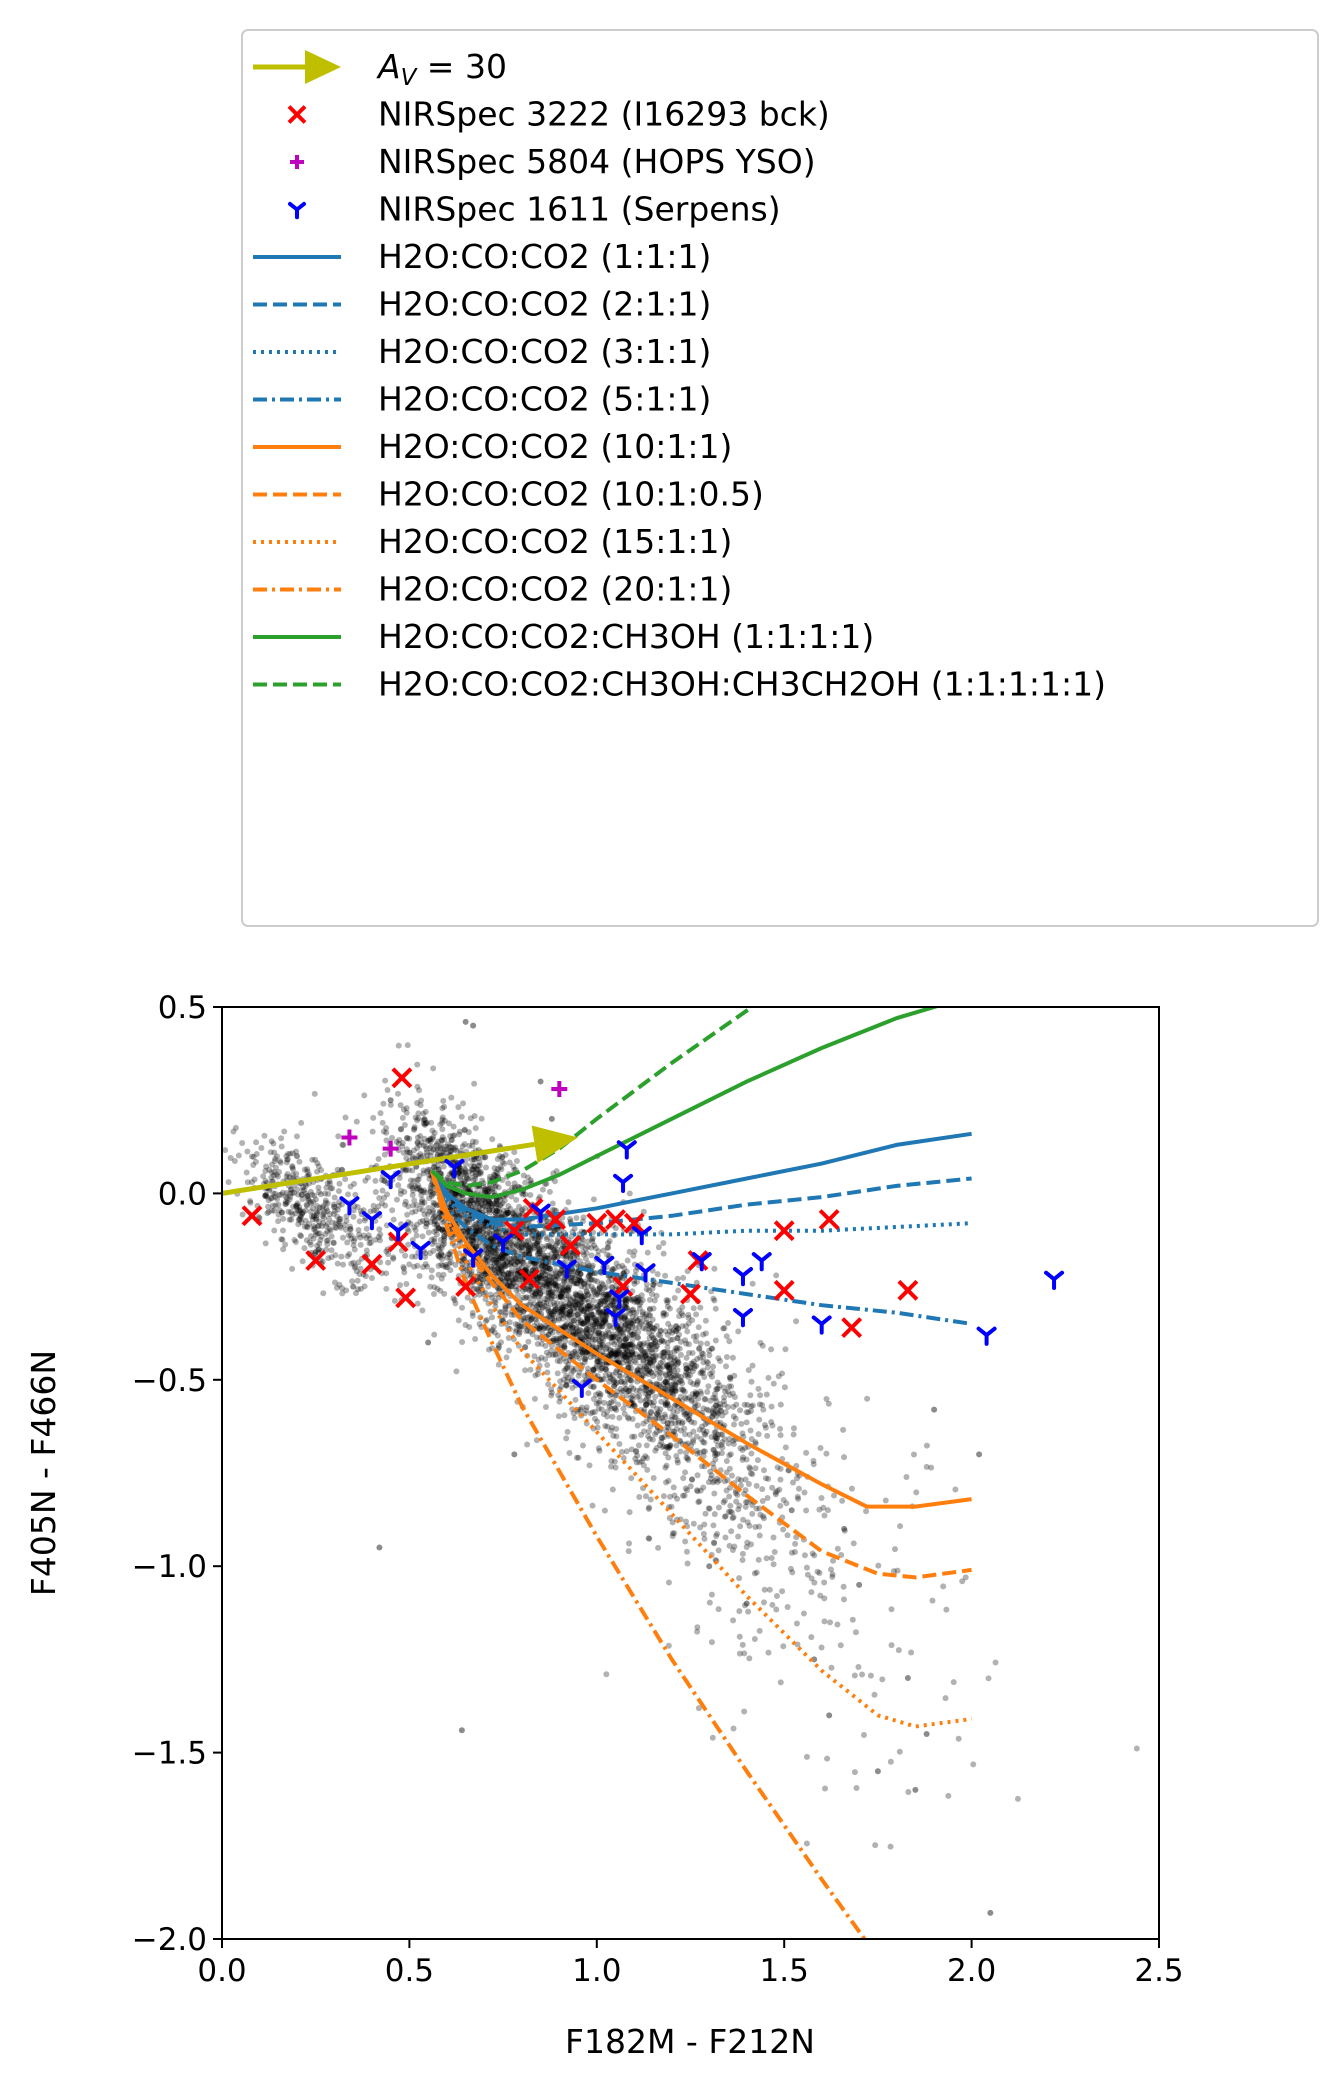 The image size is (1339, 2083). What do you see at coordinates (323, 67) in the screenshot?
I see `legend-vector-arrow-icon` at bounding box center [323, 67].